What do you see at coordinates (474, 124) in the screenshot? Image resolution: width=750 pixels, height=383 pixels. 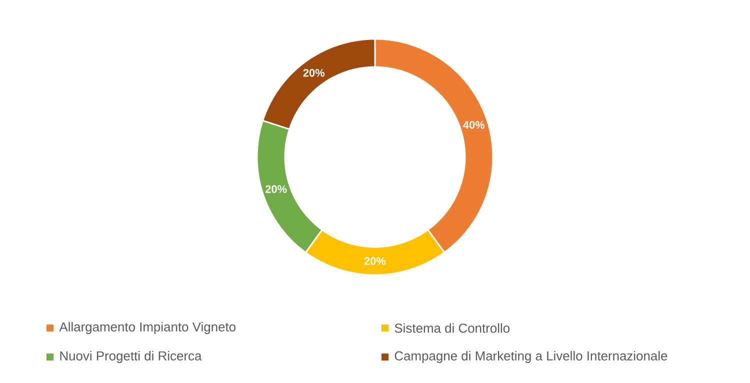 I see `data-label: 40%` at bounding box center [474, 124].